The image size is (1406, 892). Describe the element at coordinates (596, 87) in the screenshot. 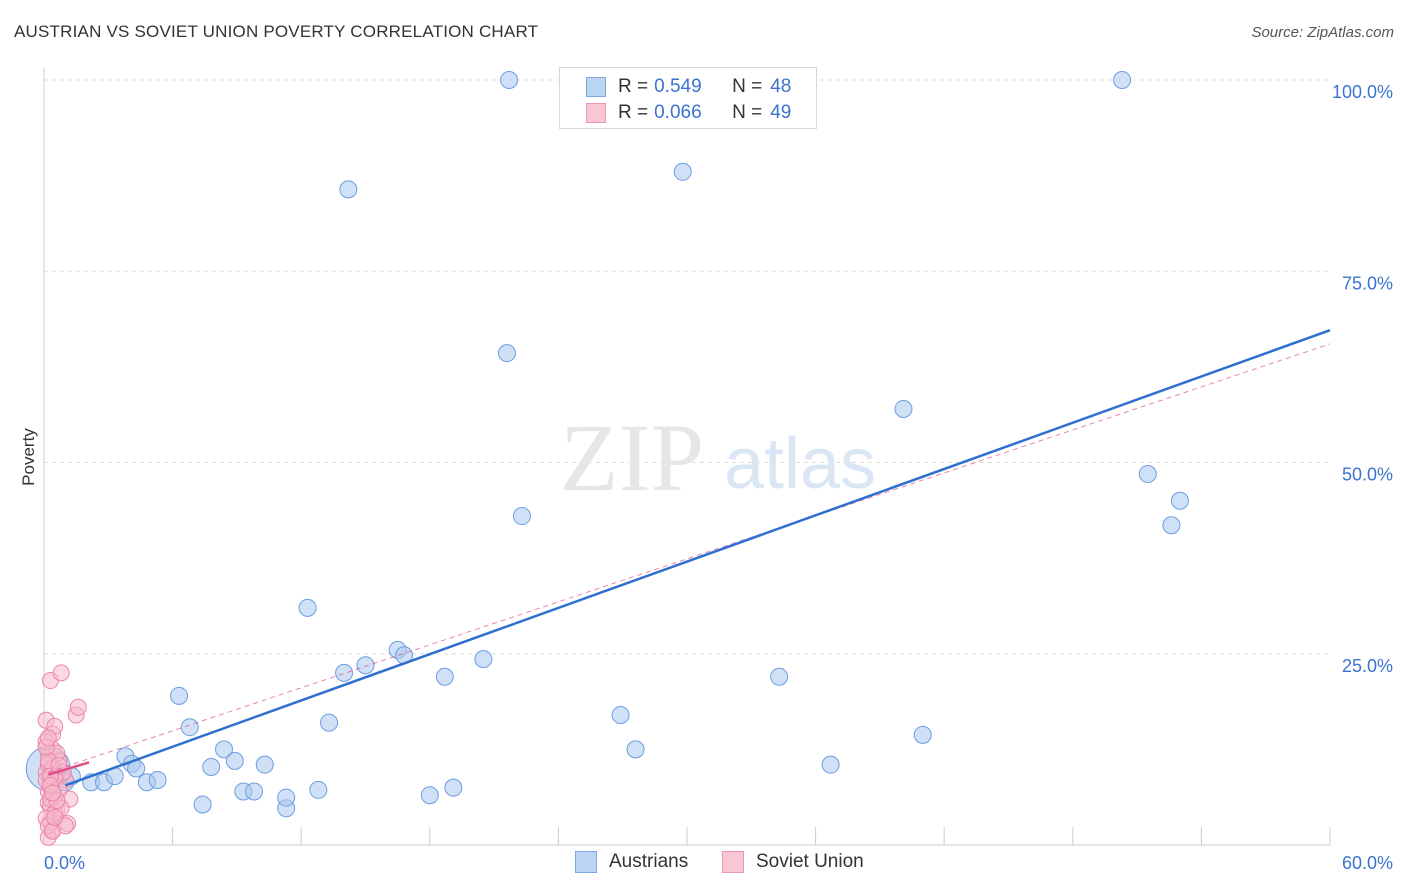

I see `legend-swatch-blue` at that location.